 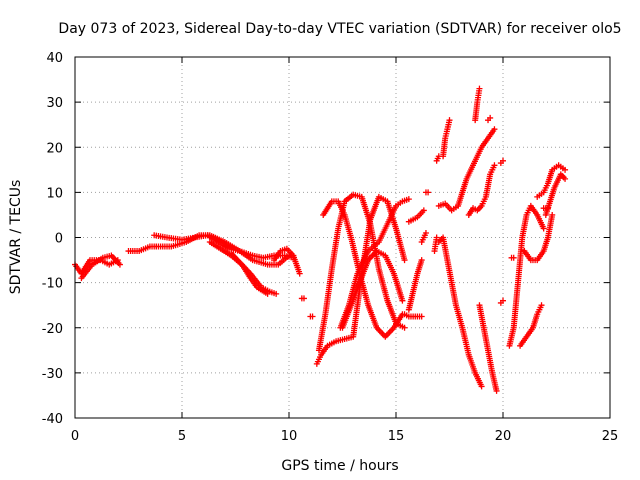 I want to click on series-arc-j, so click(x=311, y=316).